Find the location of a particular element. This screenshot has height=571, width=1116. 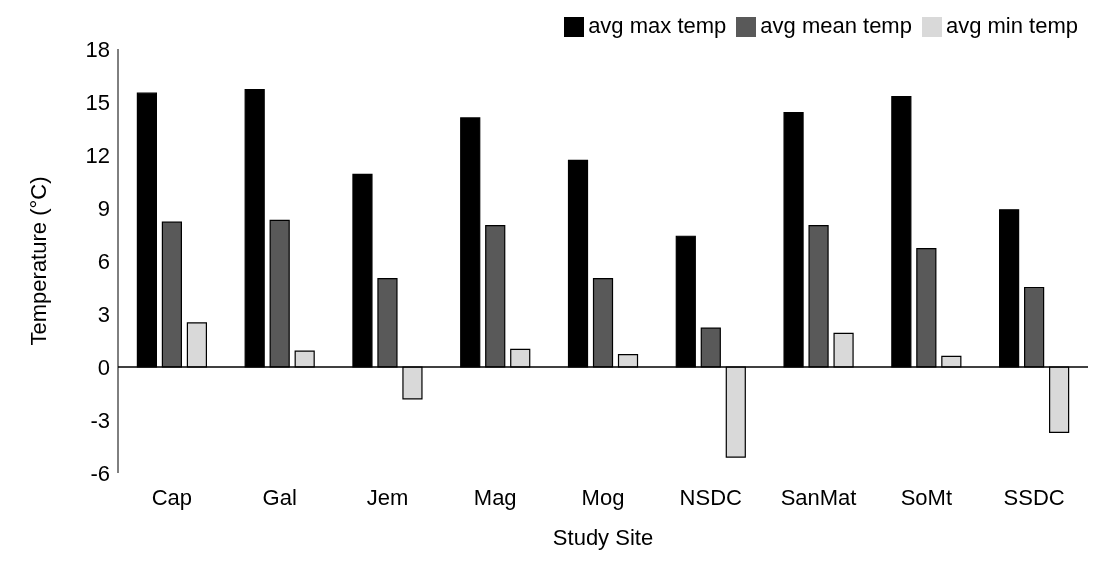

y-tick-label: 15 is located at coordinates (97, 102).